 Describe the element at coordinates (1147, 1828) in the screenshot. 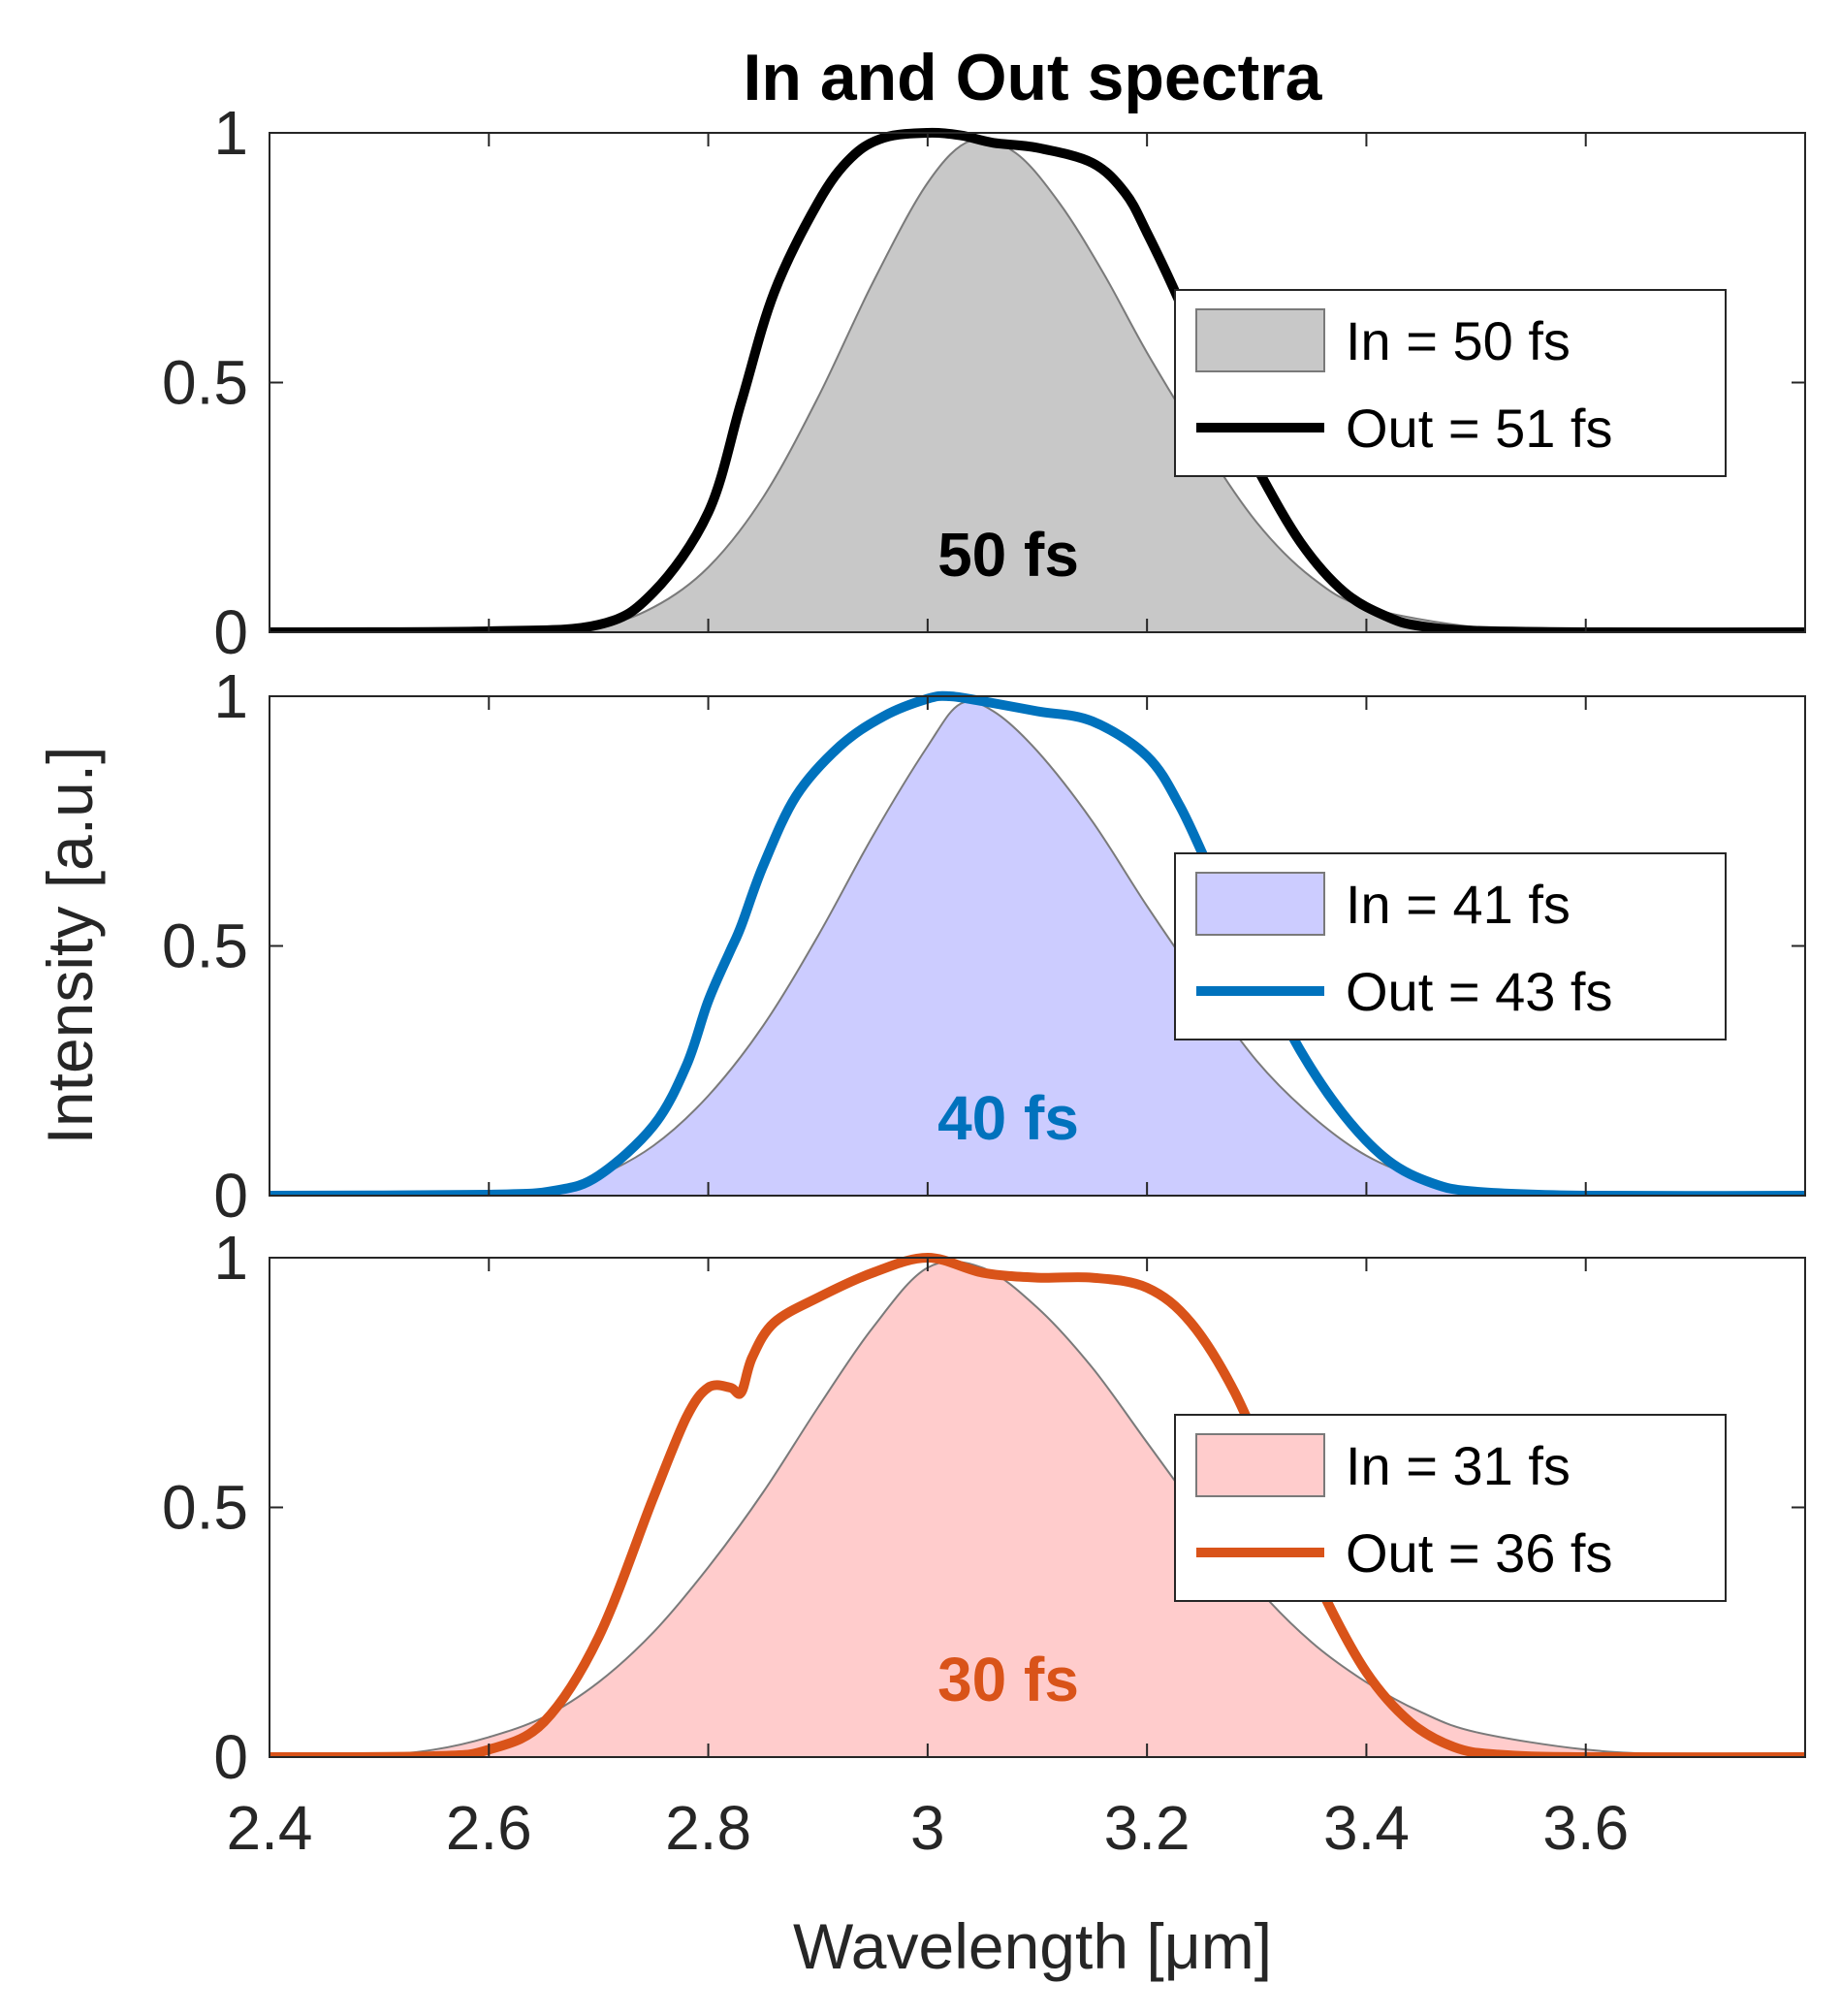

I see `x-tick-label: 3.2` at that location.